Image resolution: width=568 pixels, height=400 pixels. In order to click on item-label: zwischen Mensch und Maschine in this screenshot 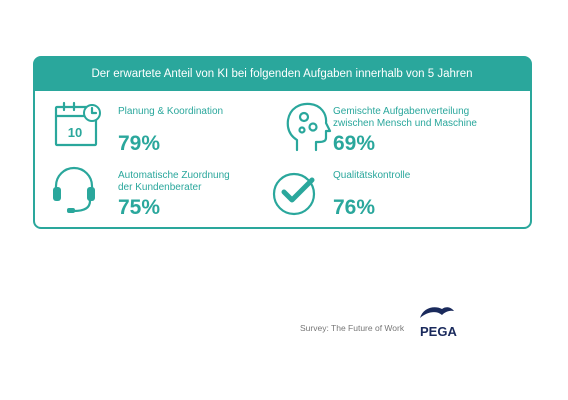, I will do `click(405, 123)`.